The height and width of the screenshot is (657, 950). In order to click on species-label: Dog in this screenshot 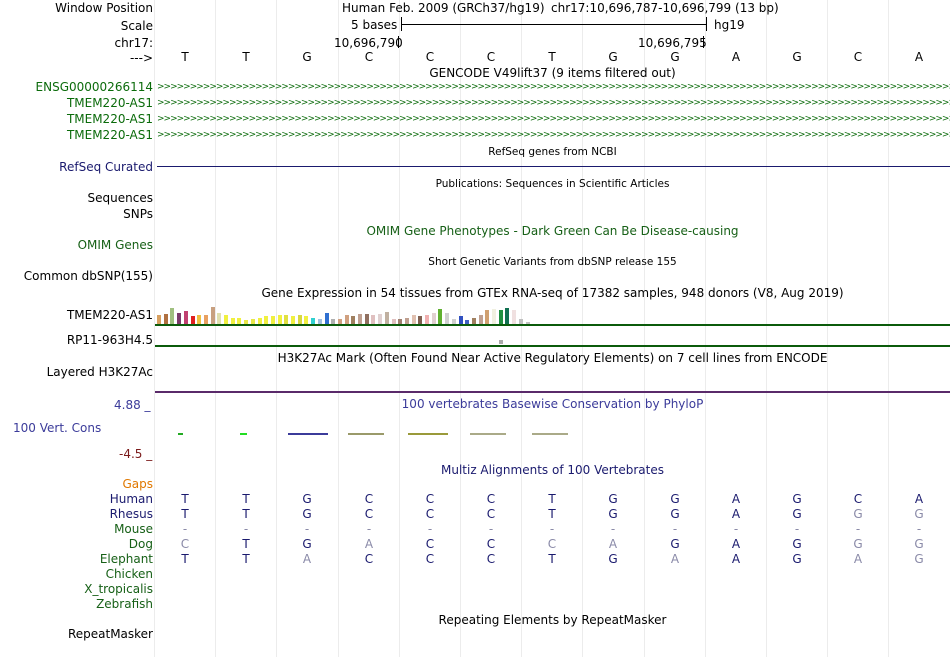, I will do `click(140, 544)`.